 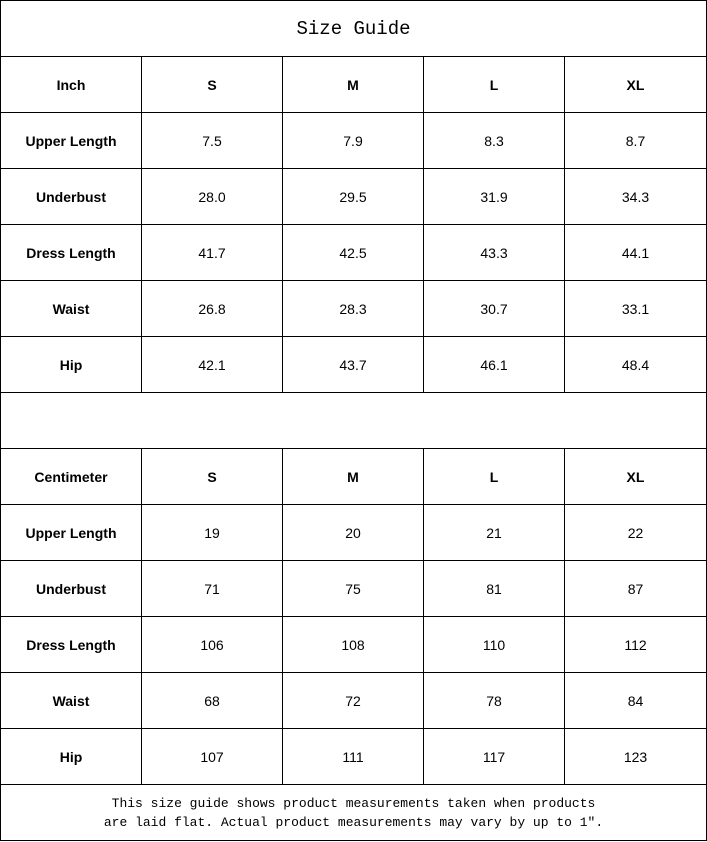 I want to click on page-title: Size Guide, so click(x=353, y=29).